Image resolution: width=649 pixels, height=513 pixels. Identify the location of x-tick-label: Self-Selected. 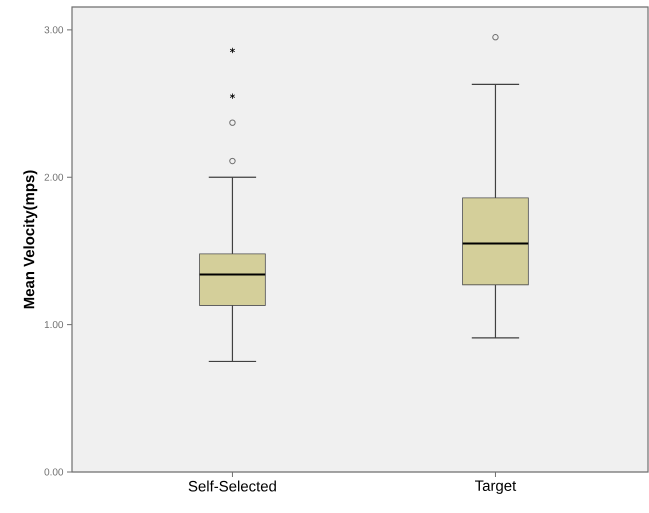
(232, 486).